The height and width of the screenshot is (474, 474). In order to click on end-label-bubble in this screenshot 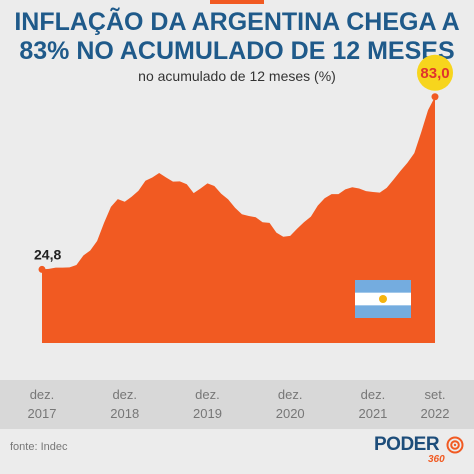, I will do `click(435, 72)`.